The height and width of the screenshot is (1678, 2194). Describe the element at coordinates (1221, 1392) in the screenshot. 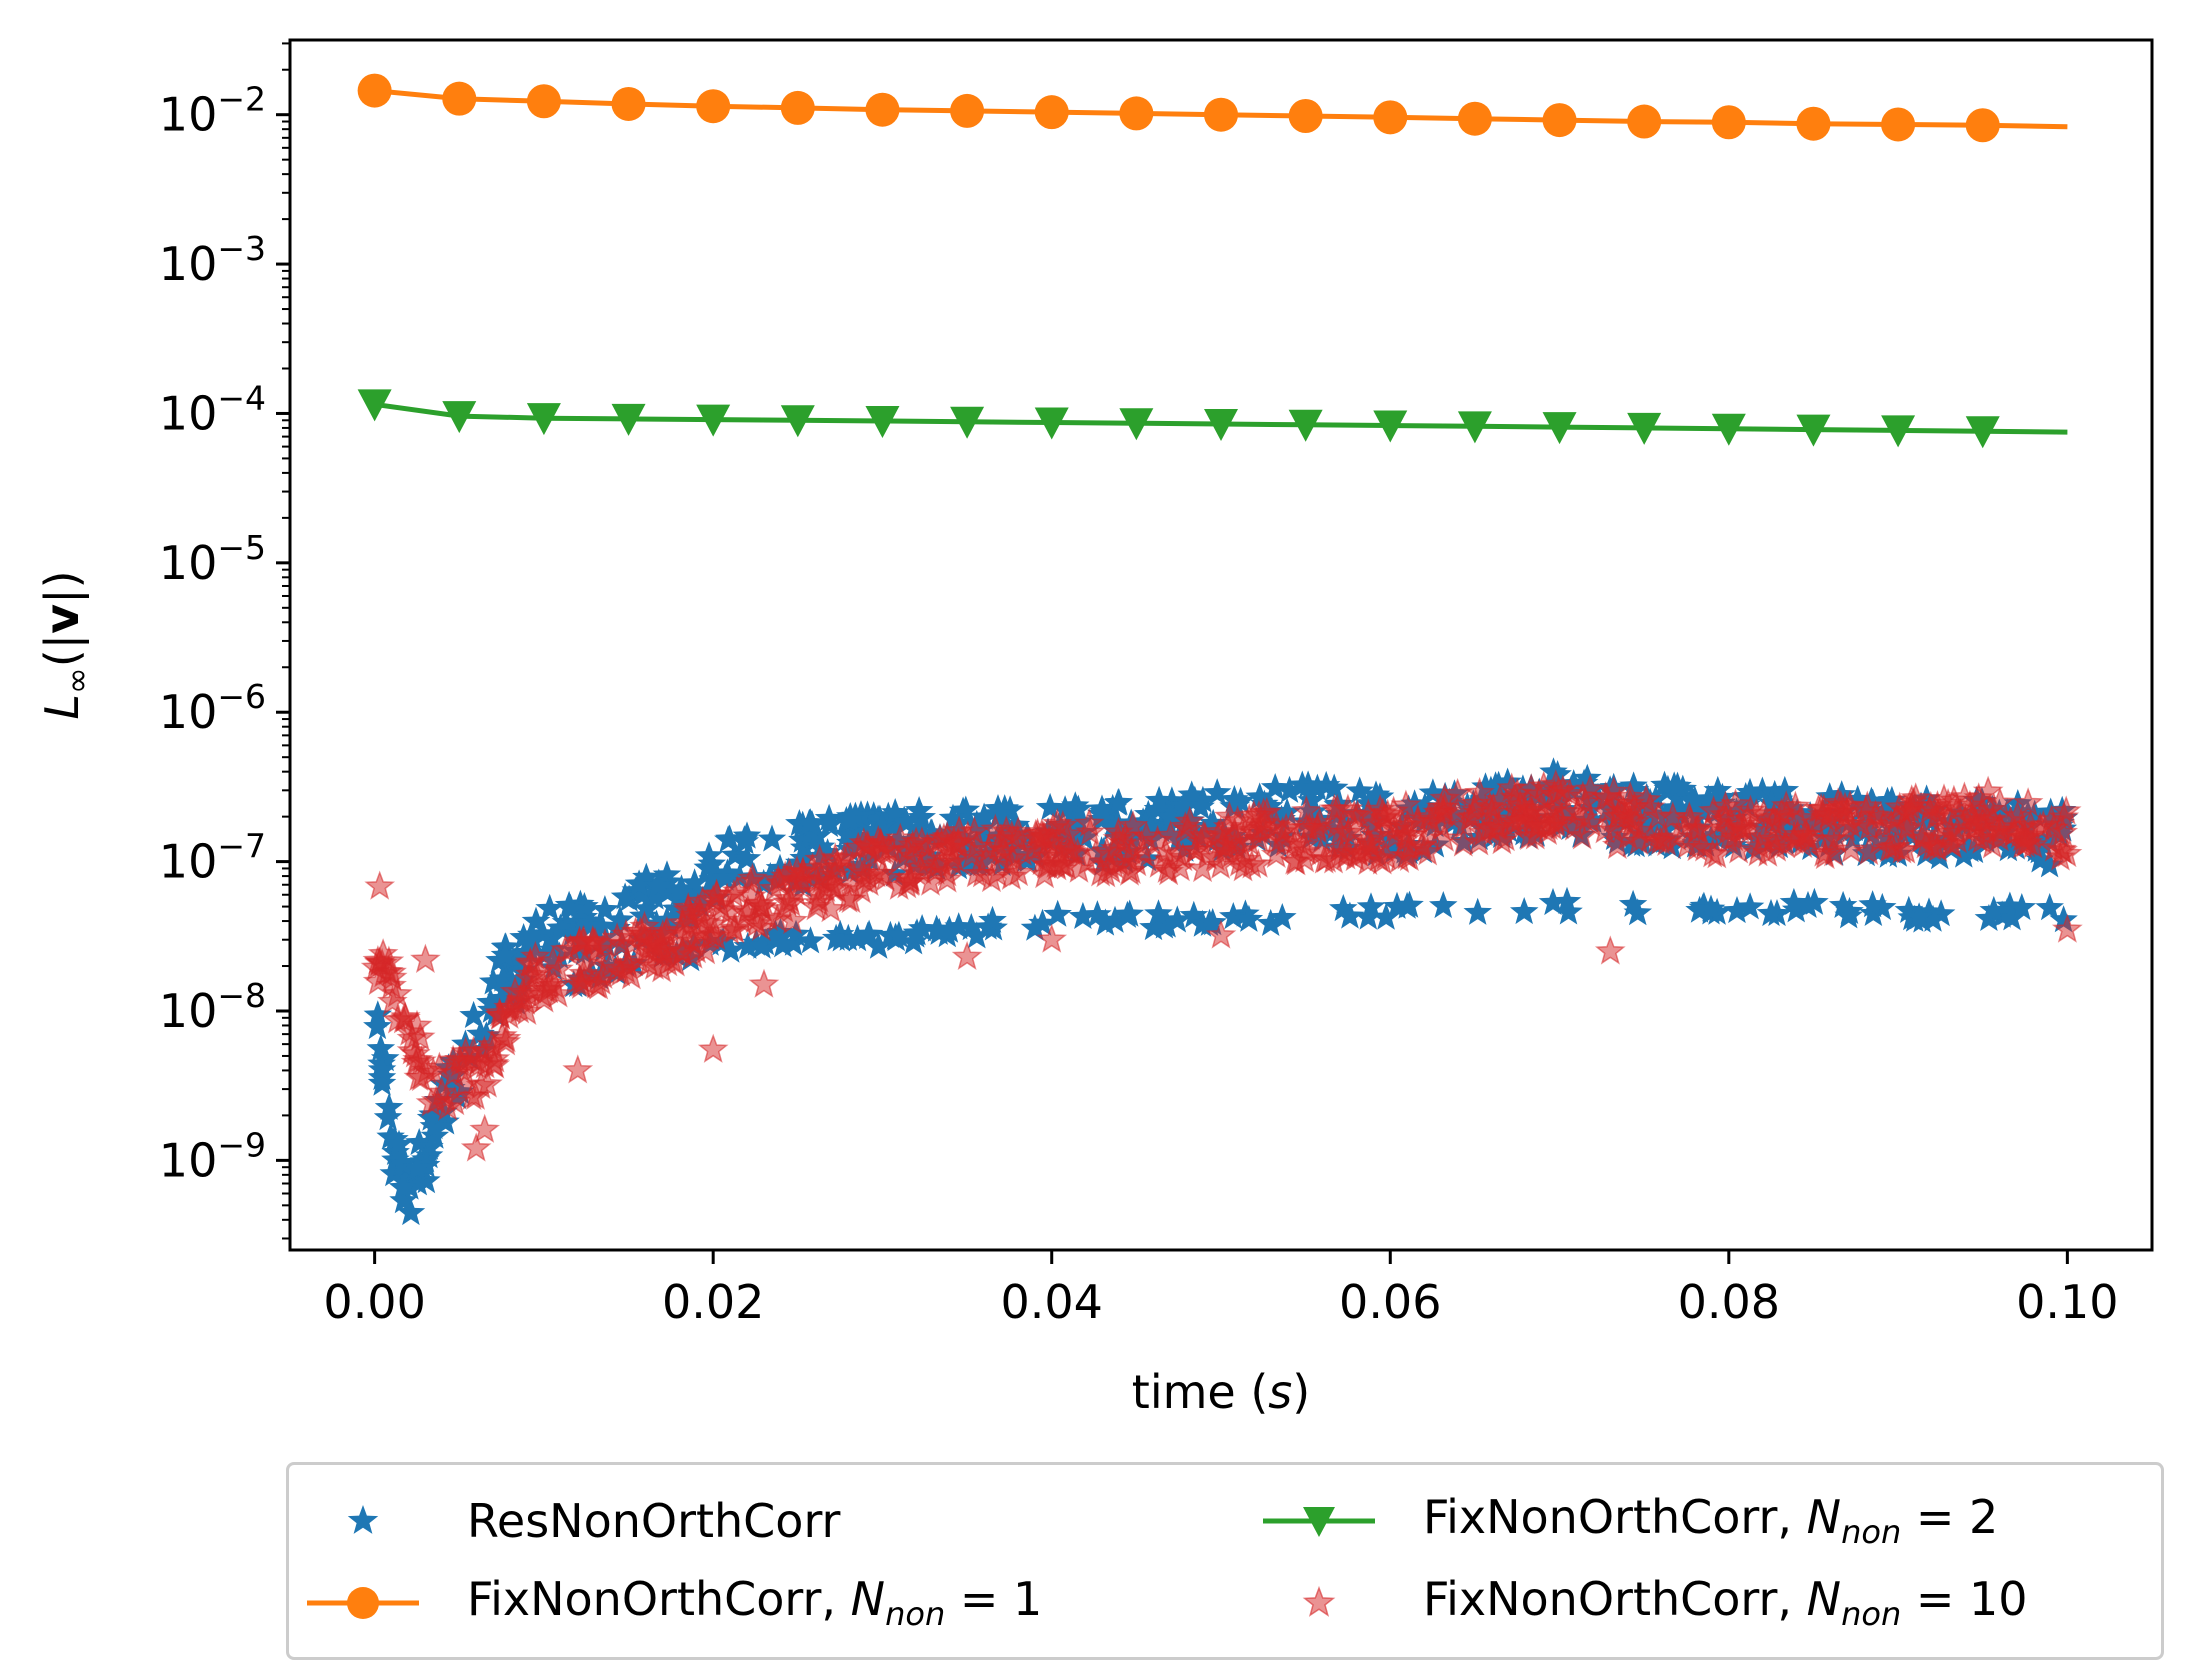

I see `x-axis-label: time (s)` at that location.